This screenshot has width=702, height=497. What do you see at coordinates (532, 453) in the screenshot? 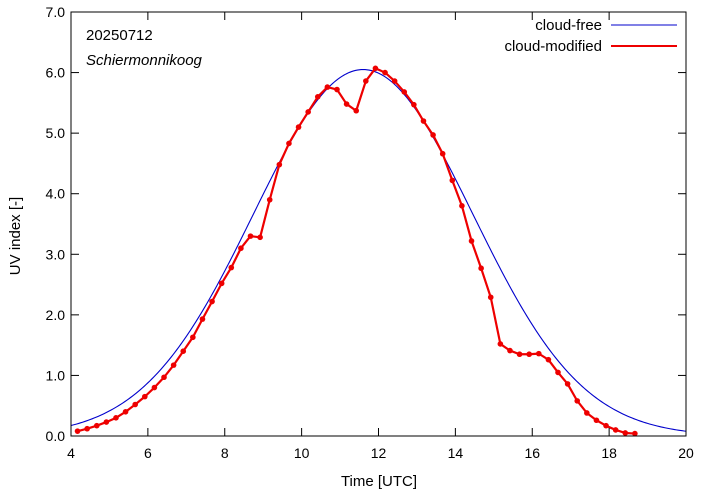
I see `x-tick-label: 16` at bounding box center [532, 453].